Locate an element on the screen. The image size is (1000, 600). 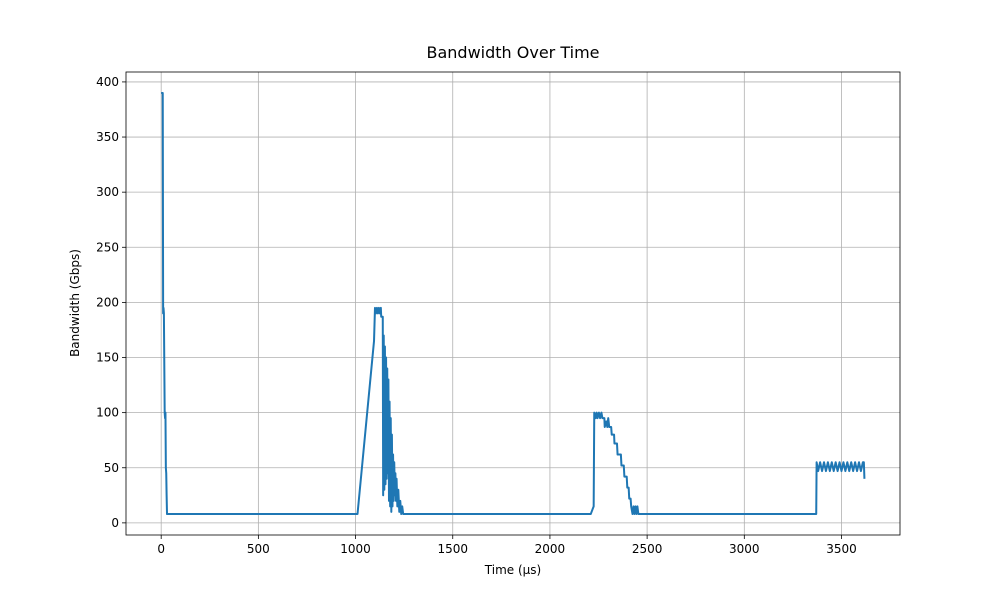
y-tick-label: 0 is located at coordinates (115, 523).